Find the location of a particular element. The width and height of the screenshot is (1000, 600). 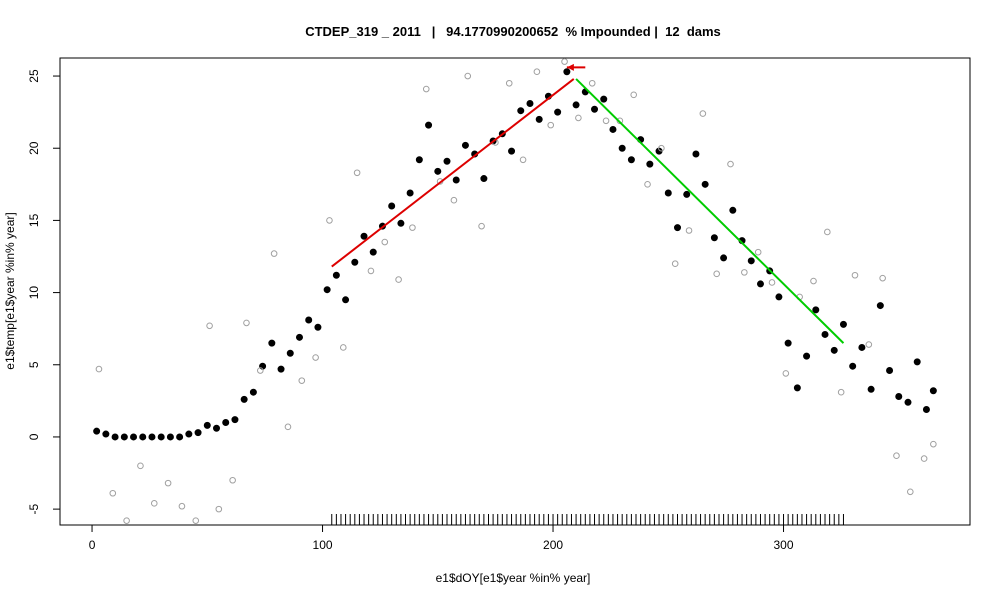

x-tick-label: 200 is located at coordinates (553, 545).